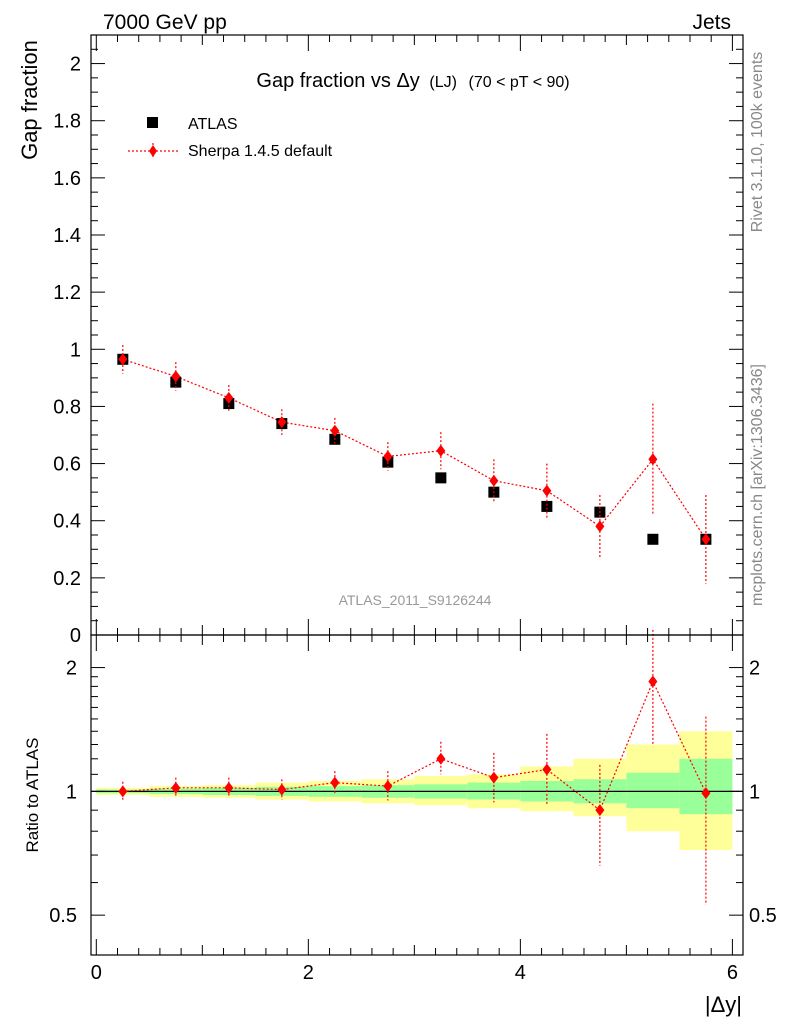 Image resolution: width=786 pixels, height=1024 pixels. Describe the element at coordinates (337, 81) in the screenshot. I see `main-title-text: Gap fraction vs Δy` at that location.